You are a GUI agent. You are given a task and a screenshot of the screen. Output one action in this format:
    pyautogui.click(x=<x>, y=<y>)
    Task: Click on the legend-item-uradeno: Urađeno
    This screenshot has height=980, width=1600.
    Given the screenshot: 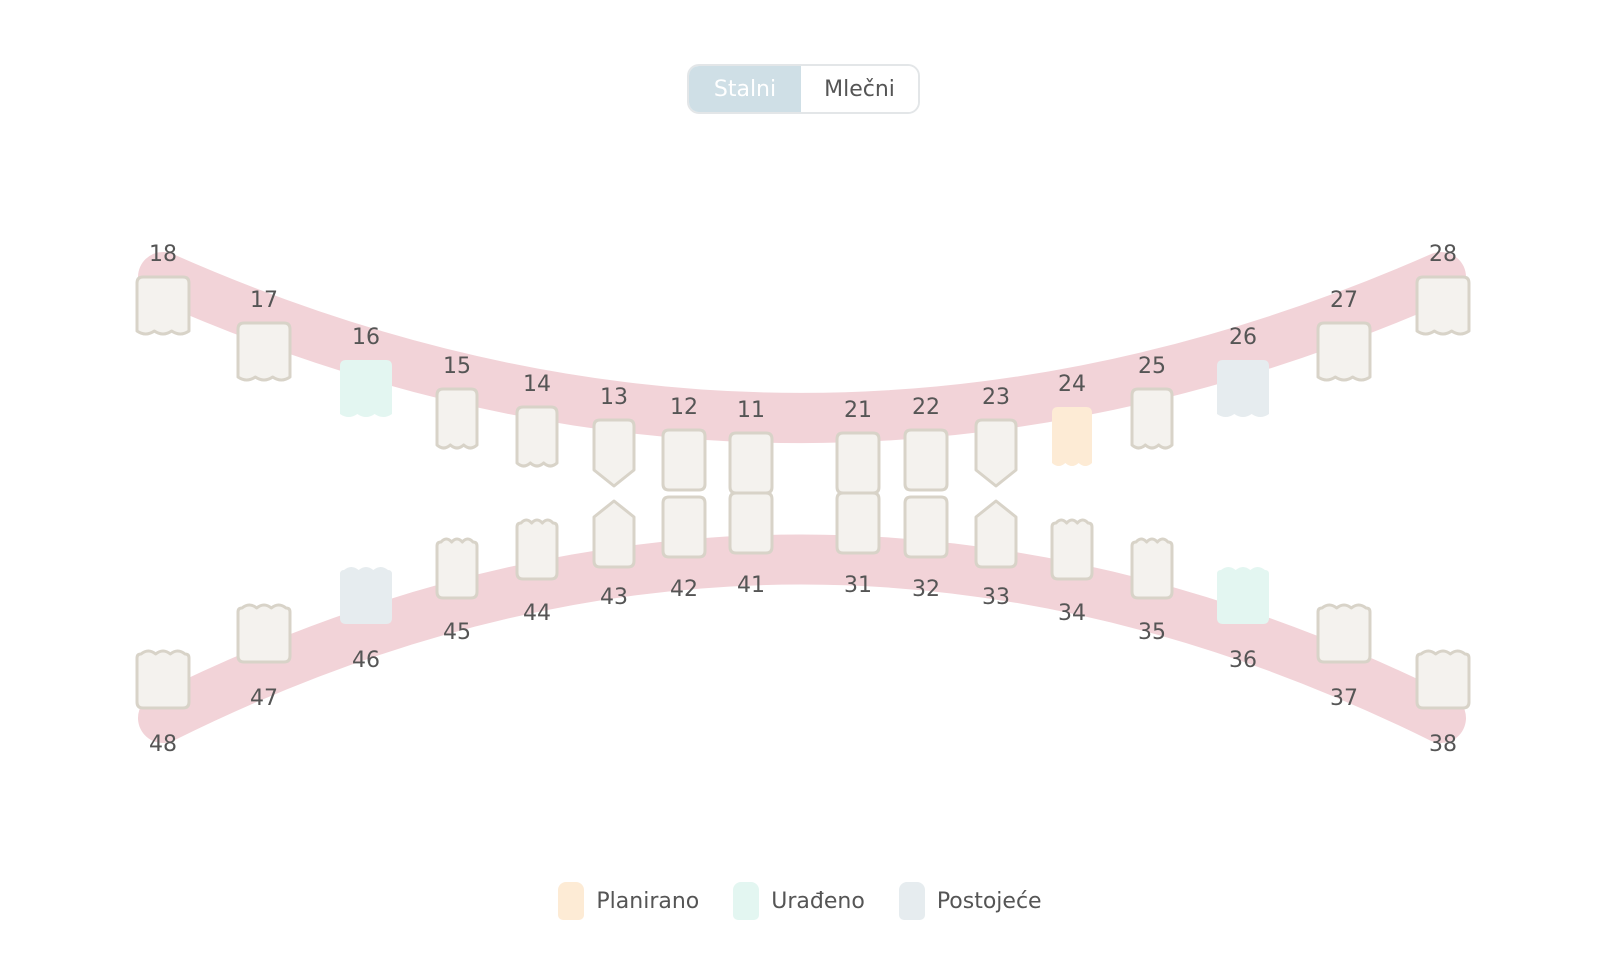 What is the action you would take?
    pyautogui.click(x=799, y=901)
    